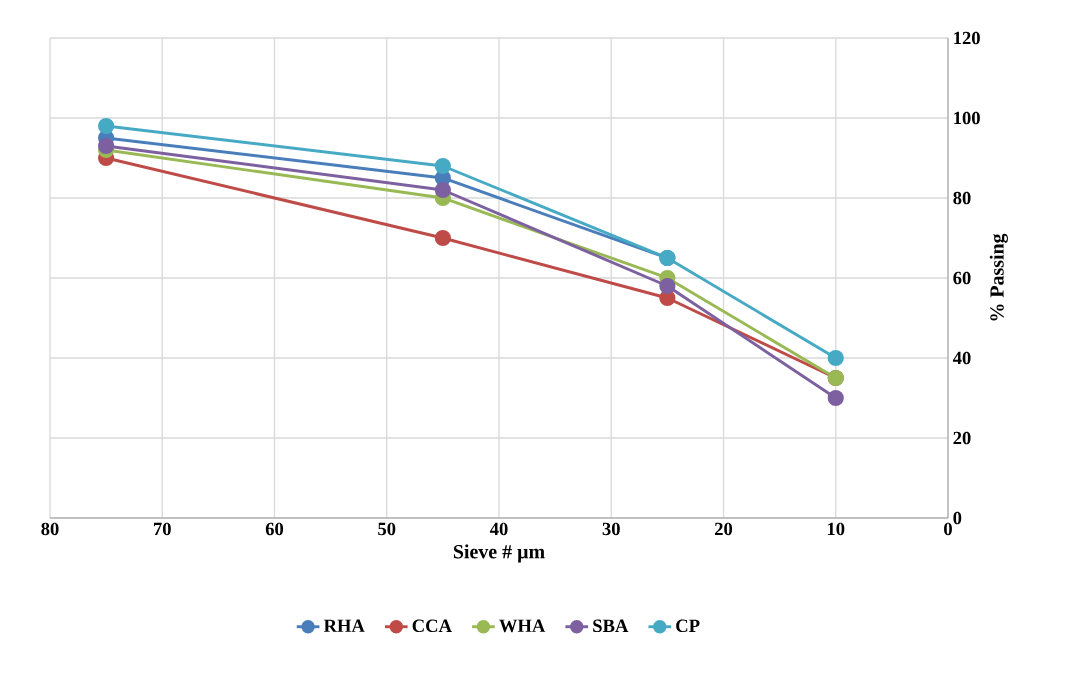 The width and height of the screenshot is (1073, 693). I want to click on x-tick-label: 10, so click(836, 529).